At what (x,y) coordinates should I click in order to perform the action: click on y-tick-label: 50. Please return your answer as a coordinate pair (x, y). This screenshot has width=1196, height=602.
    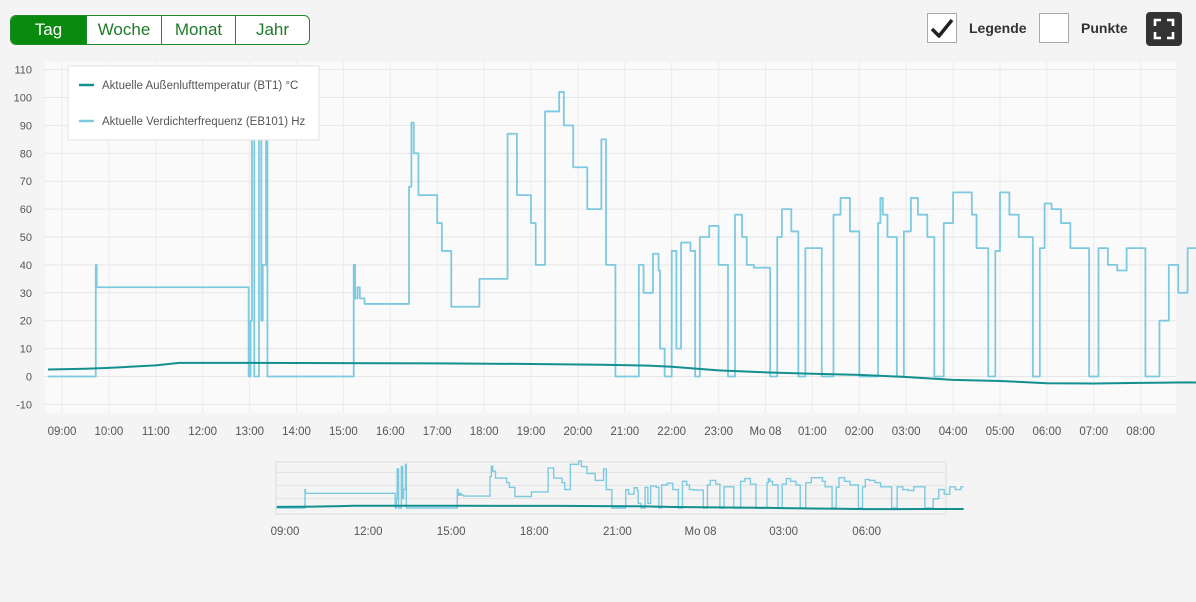
    Looking at the image, I should click on (26, 238).